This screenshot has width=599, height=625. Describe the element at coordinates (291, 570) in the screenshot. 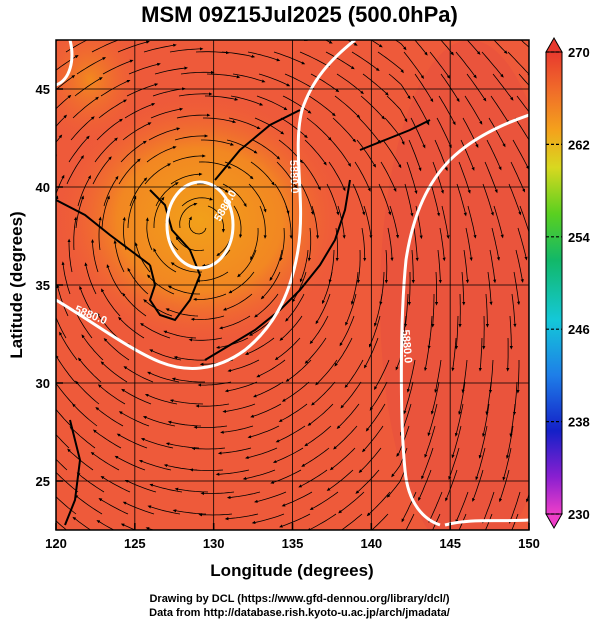

I see `x-axis-label: Longitude (degrees)` at that location.